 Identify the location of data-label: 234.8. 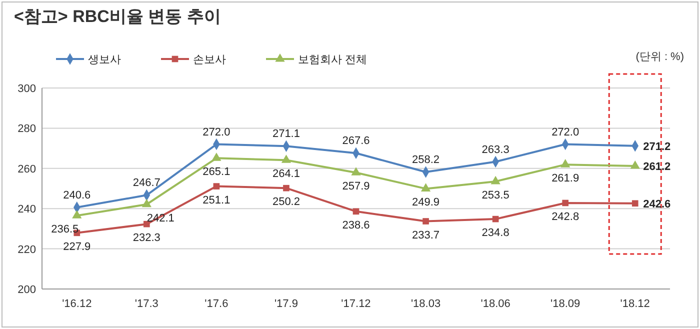
(496, 233).